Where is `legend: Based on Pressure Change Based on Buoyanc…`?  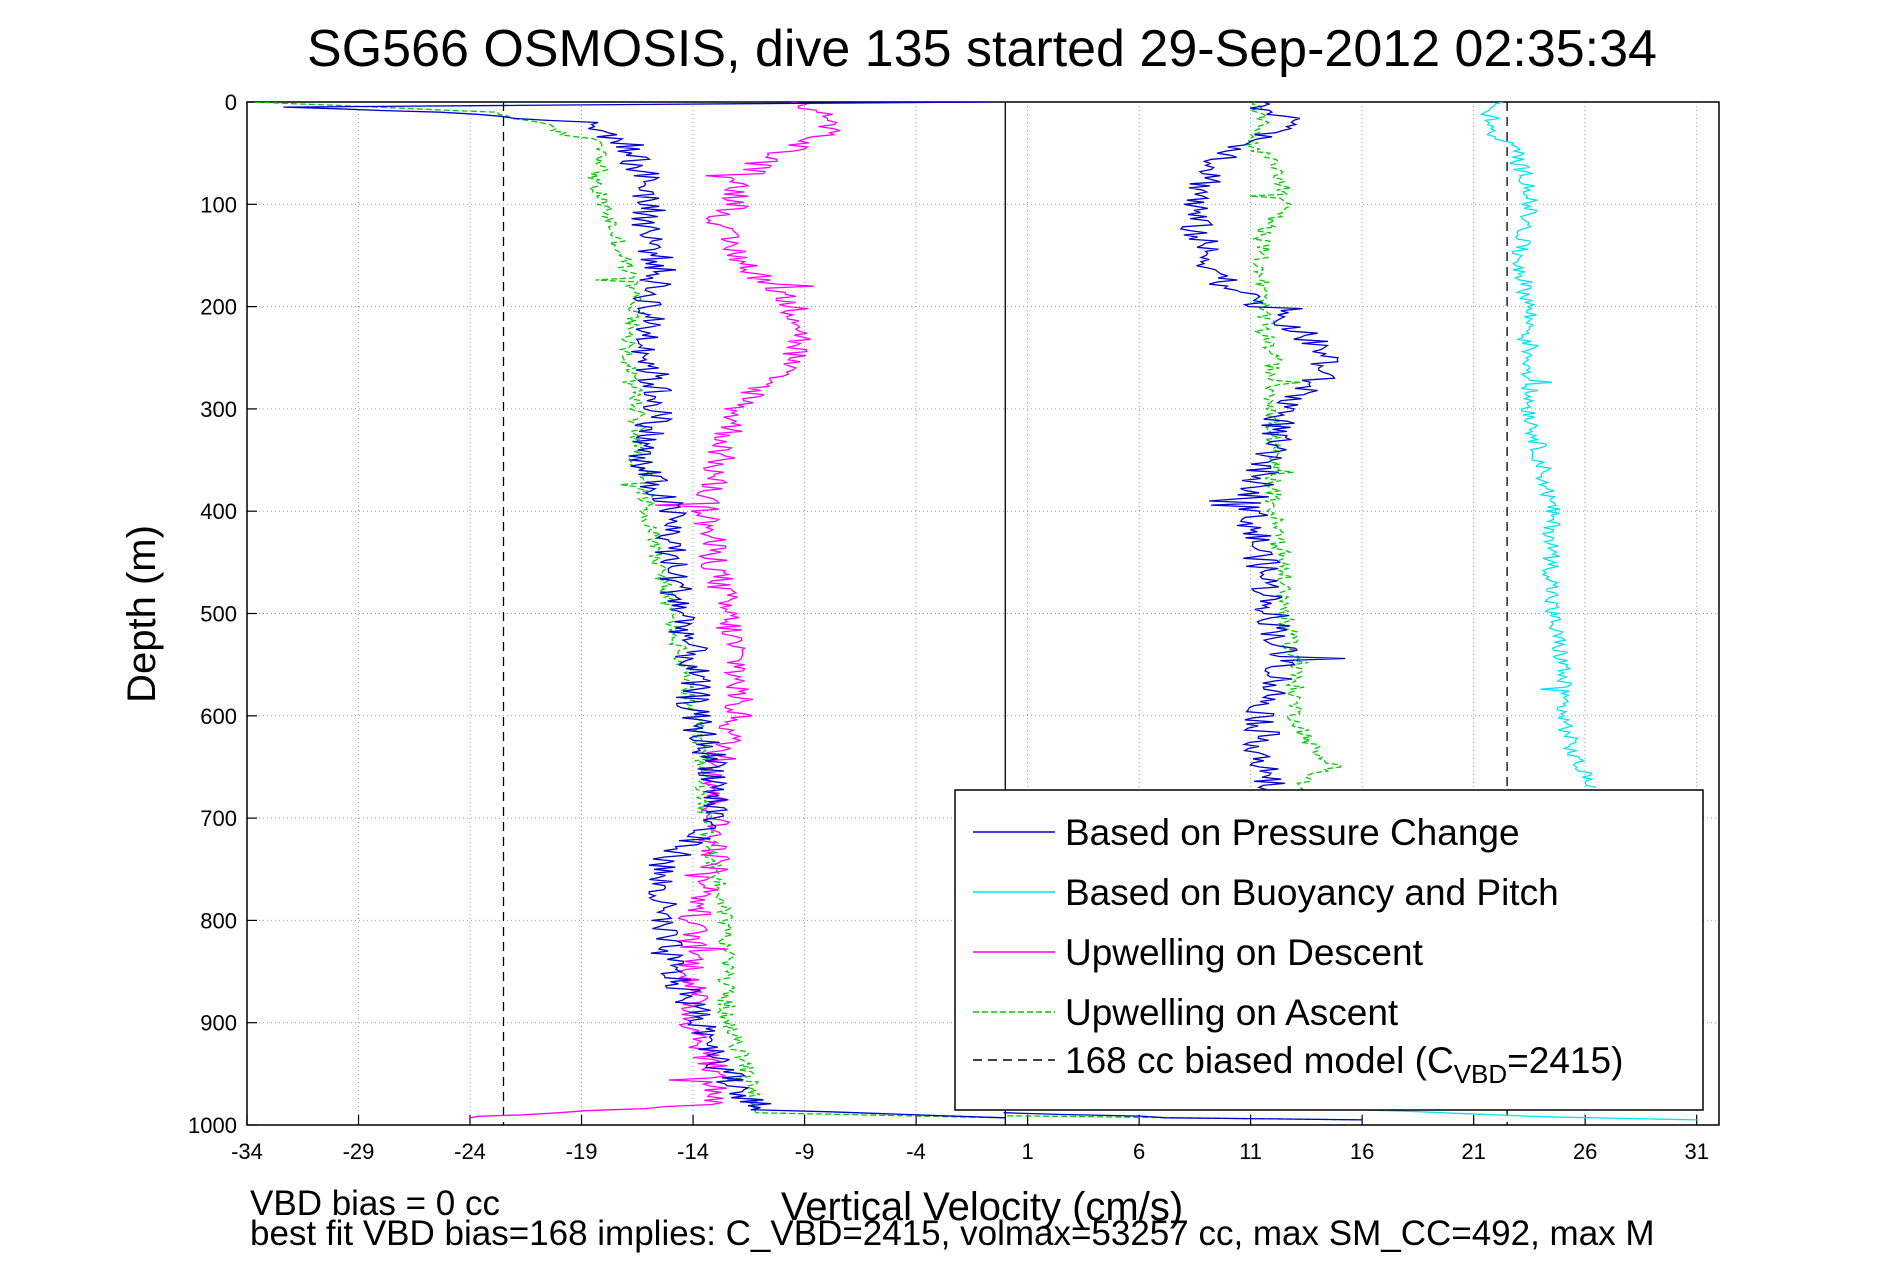
legend: Based on Pressure Change Based on Buoyanc… is located at coordinates (1329, 950).